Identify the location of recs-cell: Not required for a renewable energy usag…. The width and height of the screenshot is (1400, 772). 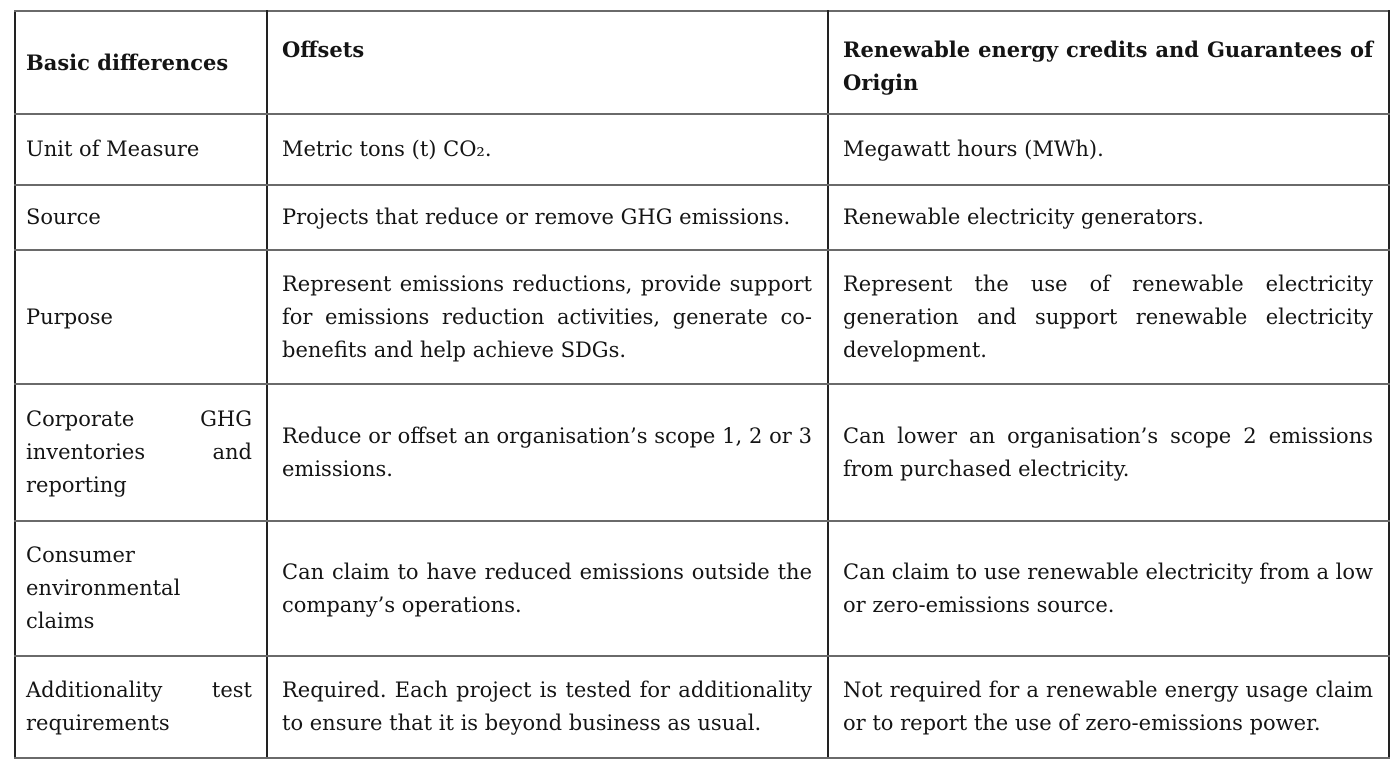
(1108, 707).